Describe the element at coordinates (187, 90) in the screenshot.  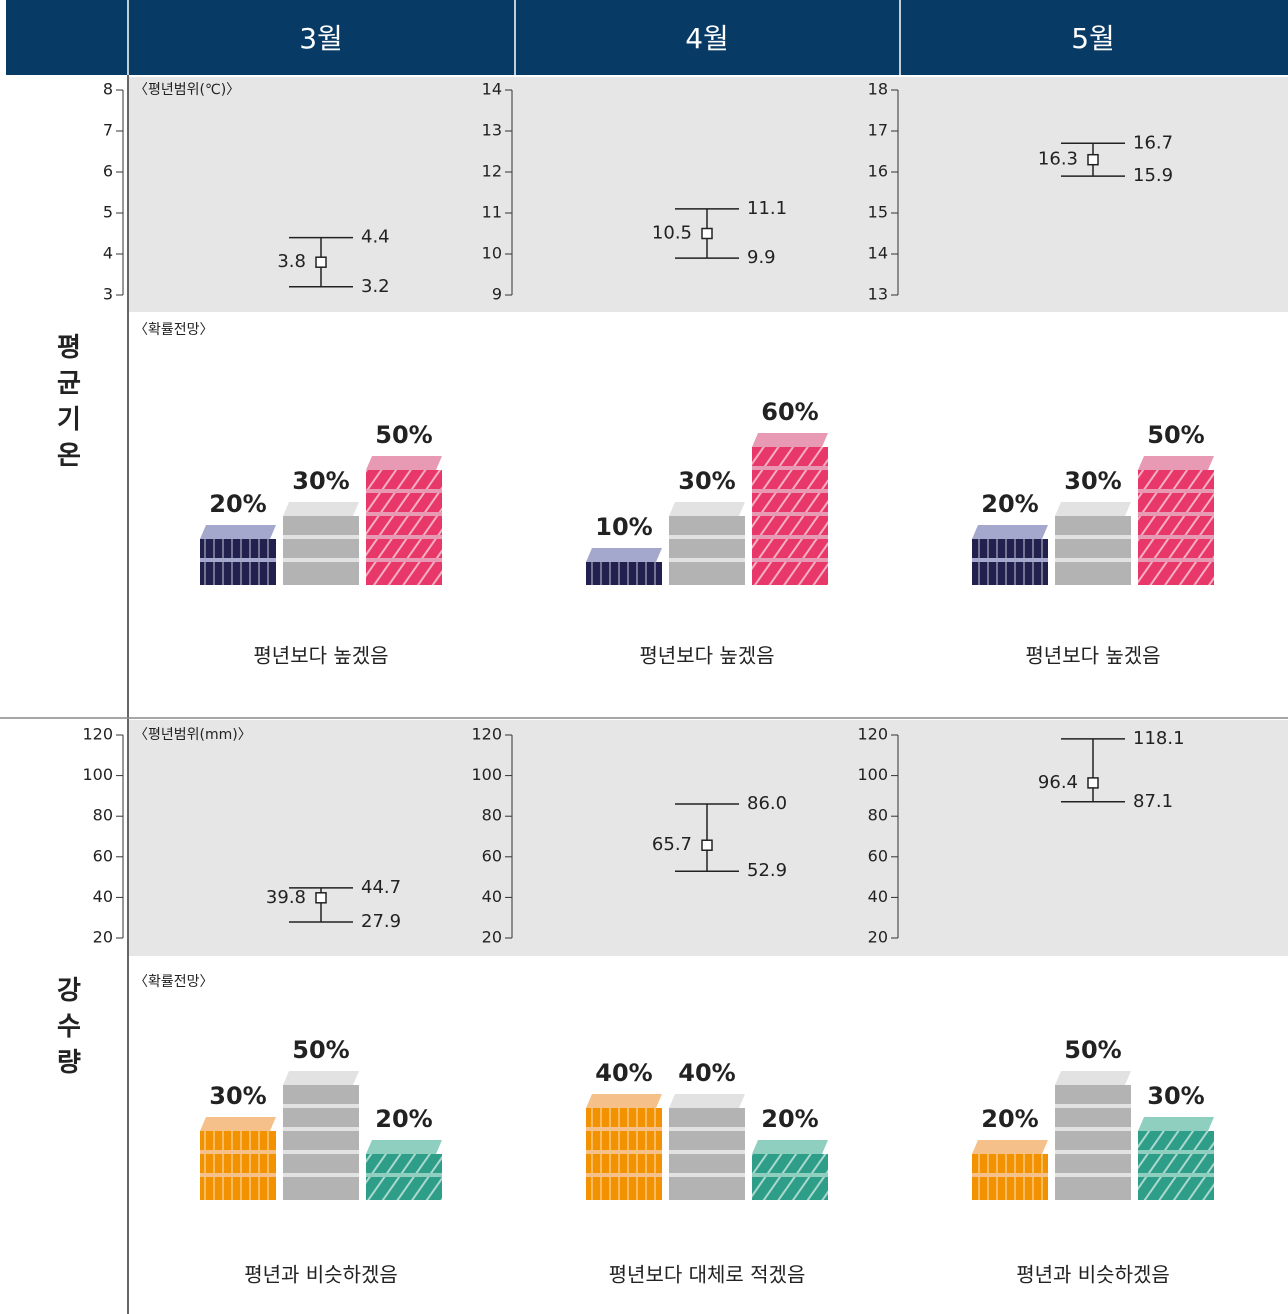
I see `range-caption: 〈평년범위(℃)〉` at that location.